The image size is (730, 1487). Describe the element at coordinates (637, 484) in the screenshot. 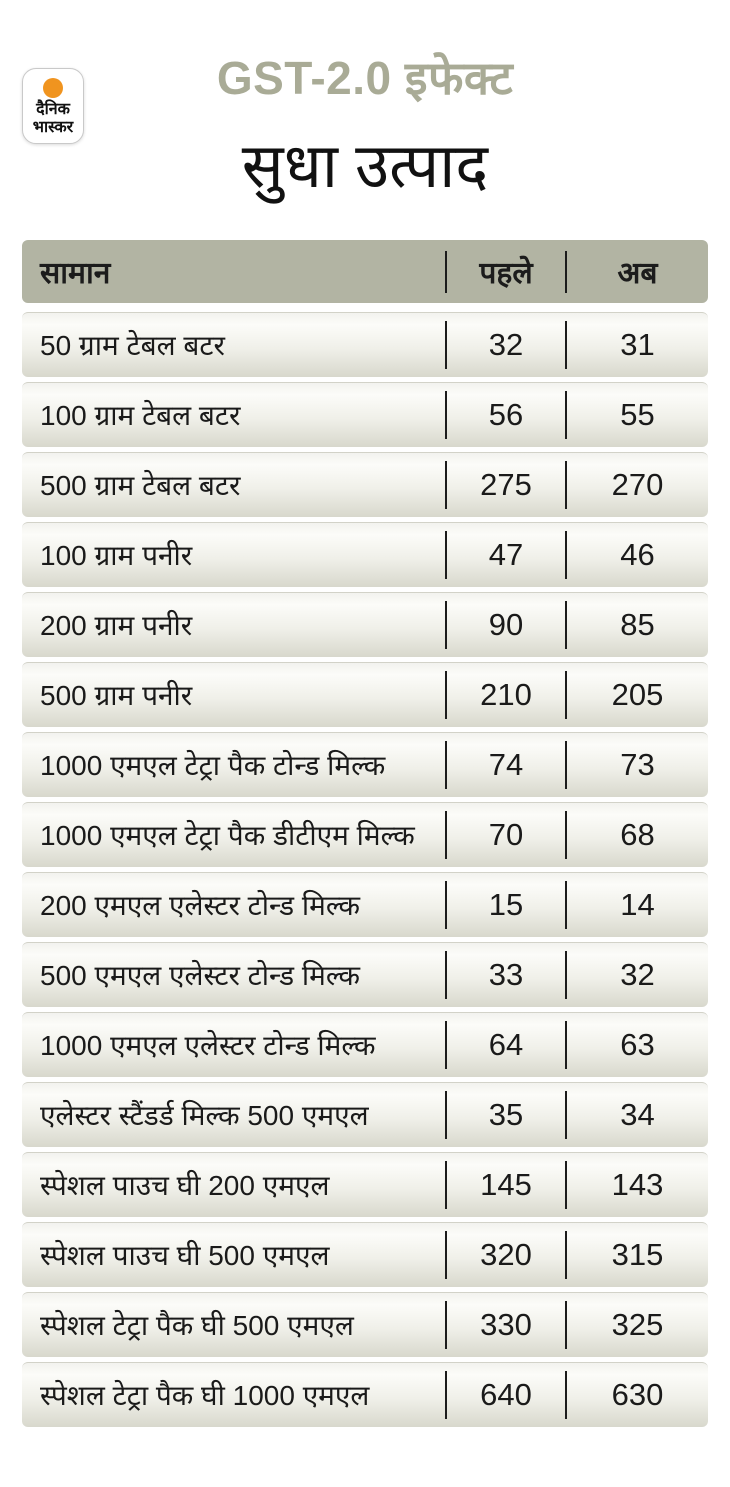

I see `price-after: 270` at that location.